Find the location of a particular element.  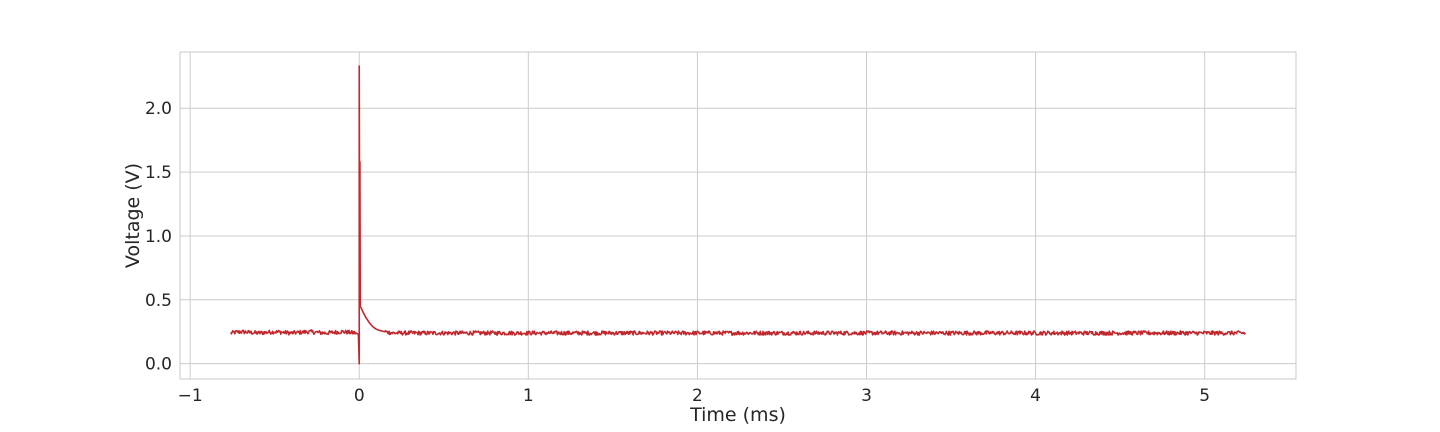

y-tick-label: 1.5 is located at coordinates (158, 173).